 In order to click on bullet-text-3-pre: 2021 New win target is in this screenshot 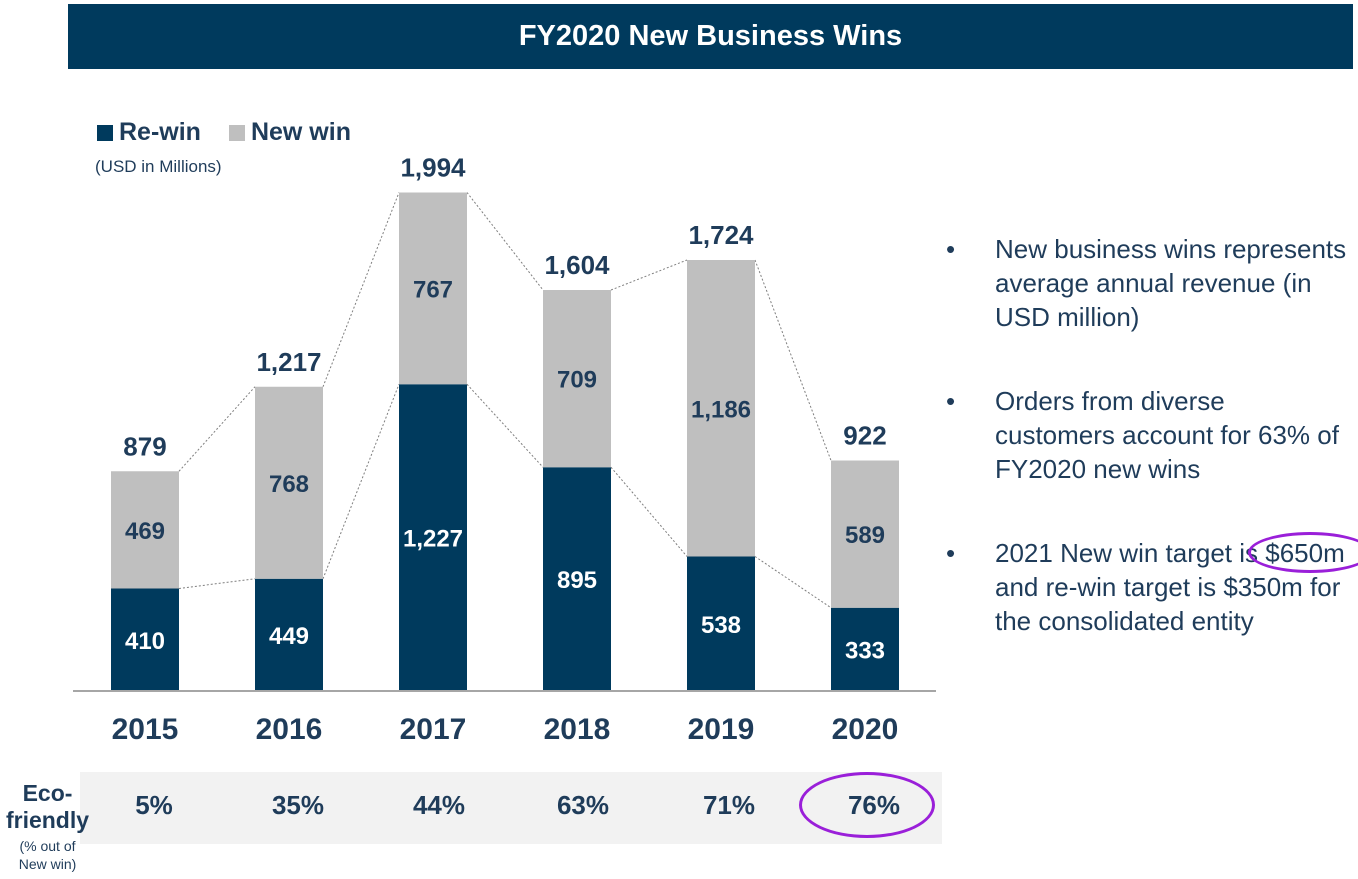, I will do `click(1130, 553)`.